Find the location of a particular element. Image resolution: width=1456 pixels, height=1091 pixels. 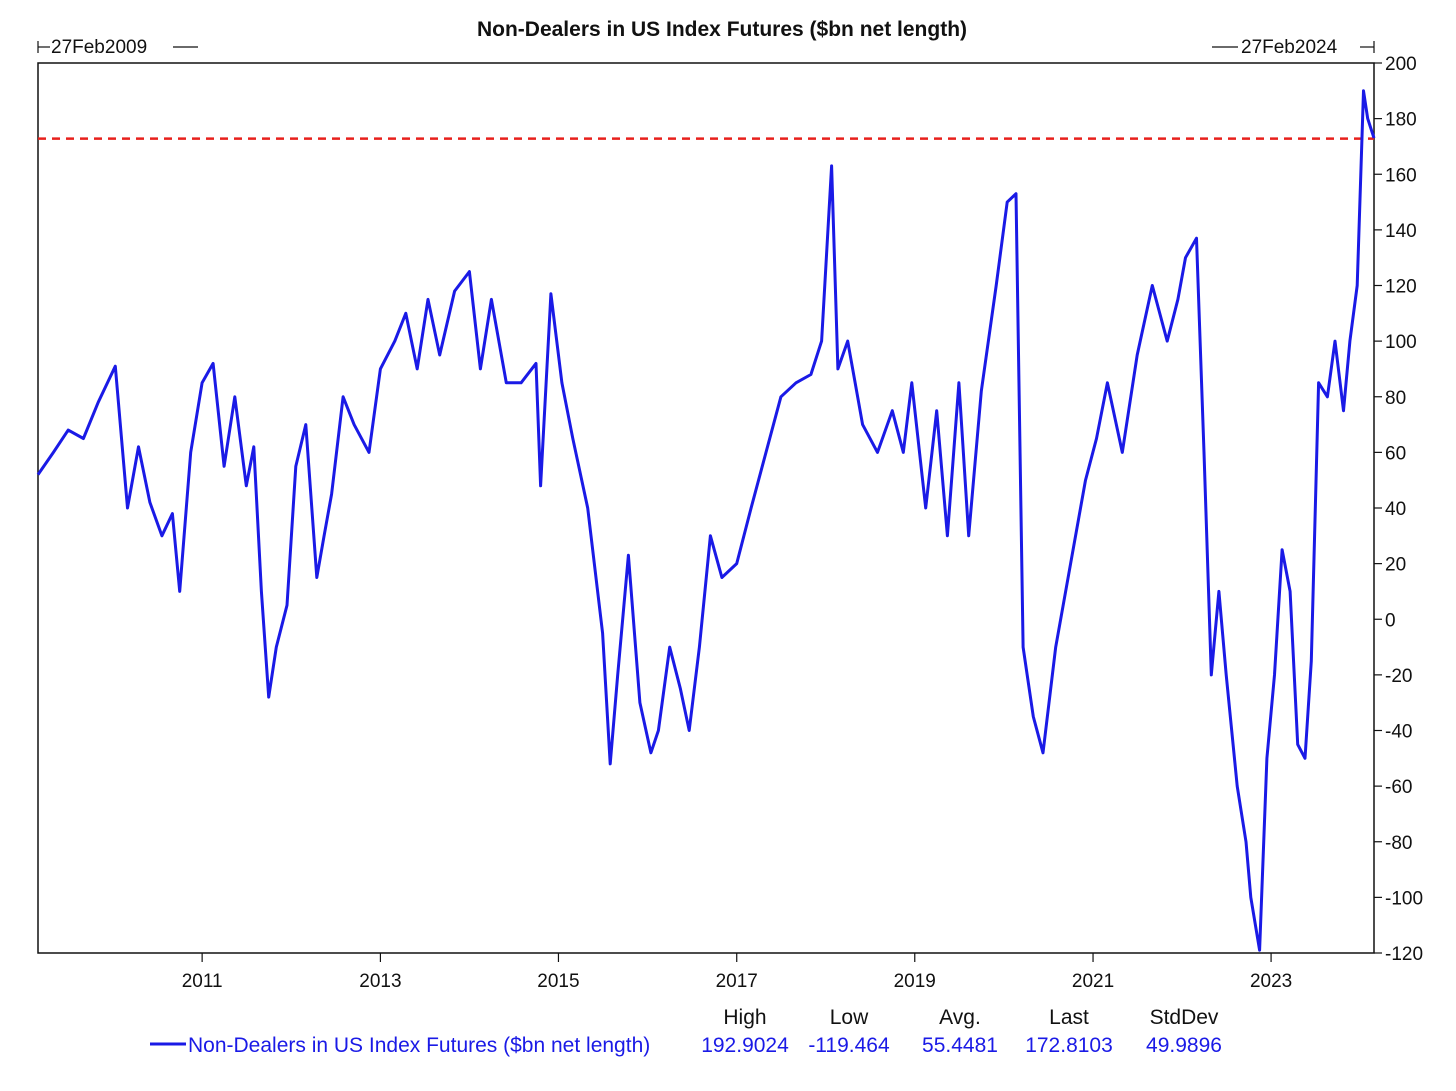

y-tick-label: 120 is located at coordinates (1401, 287).